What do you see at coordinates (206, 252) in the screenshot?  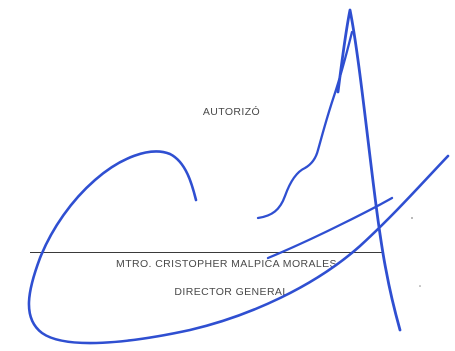 I see `signature-line` at bounding box center [206, 252].